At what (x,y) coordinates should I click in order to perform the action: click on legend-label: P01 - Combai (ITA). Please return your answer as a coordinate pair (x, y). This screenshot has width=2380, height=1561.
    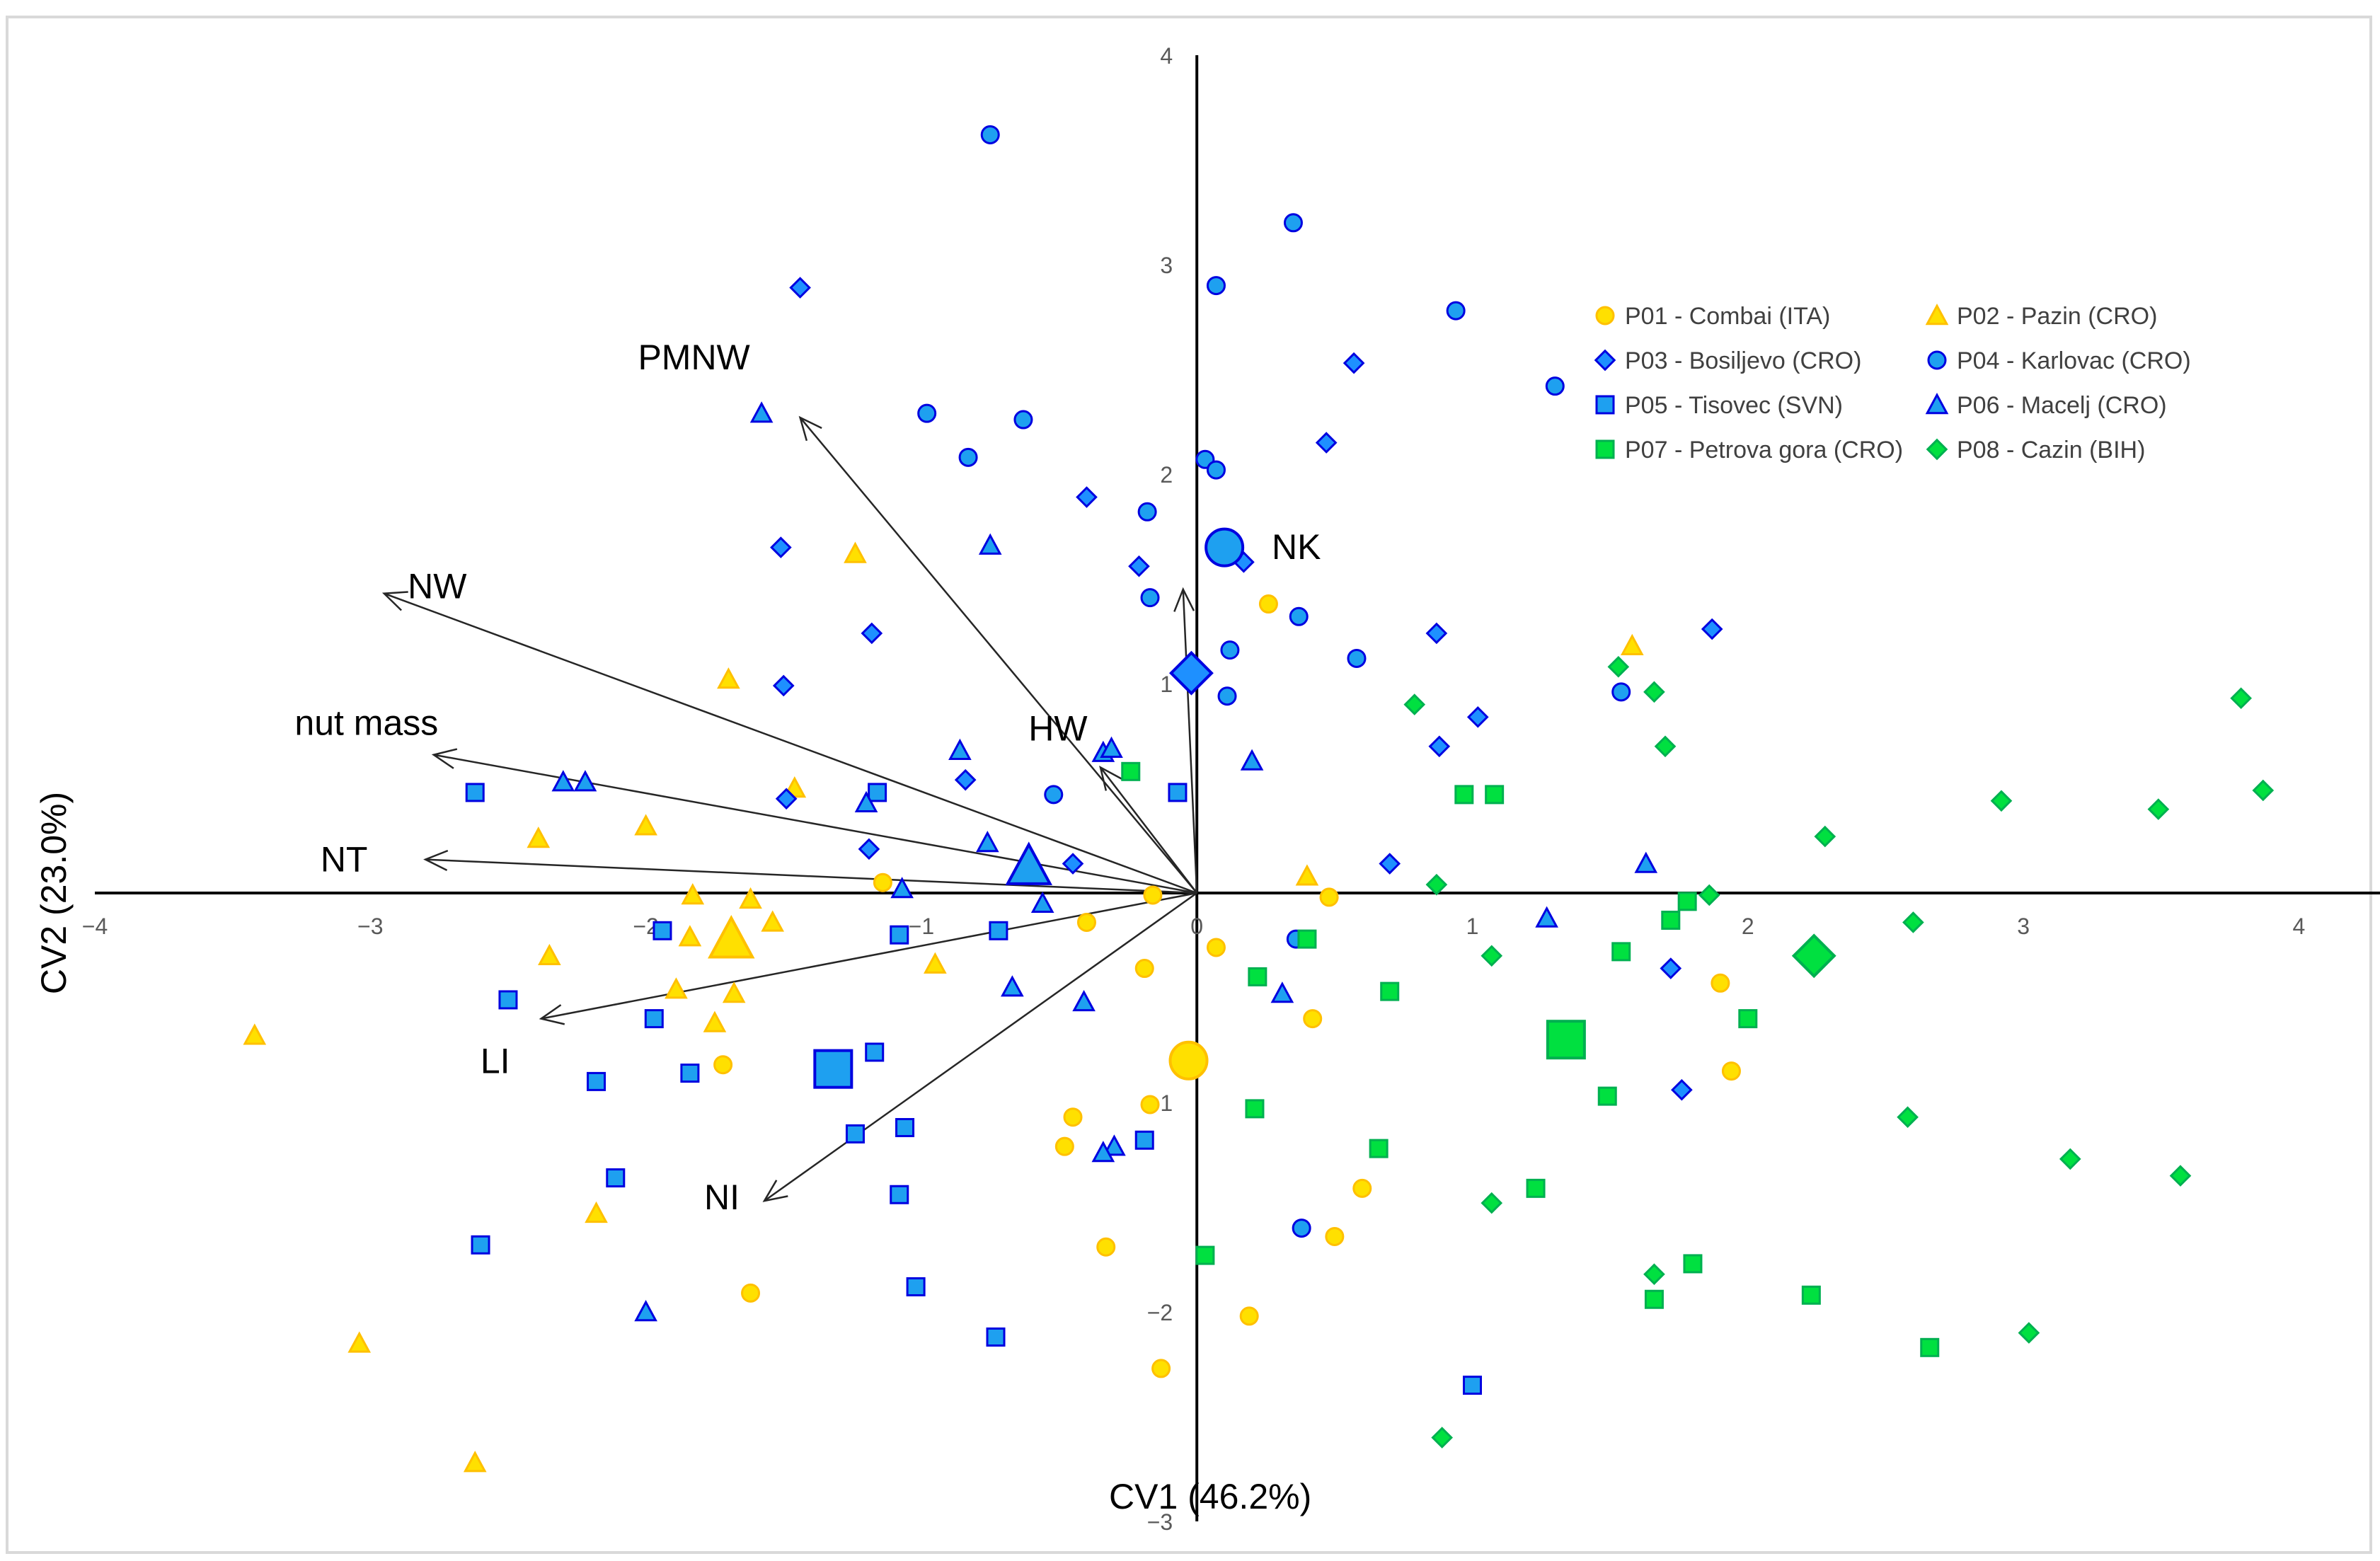
    Looking at the image, I should click on (1727, 316).